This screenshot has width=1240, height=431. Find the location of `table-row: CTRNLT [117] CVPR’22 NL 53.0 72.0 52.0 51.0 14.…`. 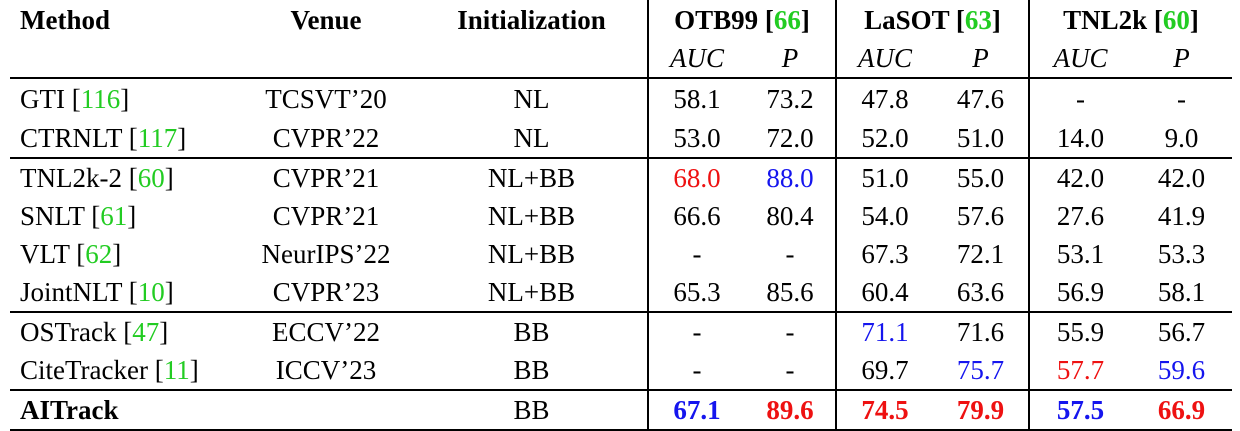

table-row: CTRNLT [117] CVPR’22 NL 53.0 72.0 52.0 51.0 14.… is located at coordinates (621, 138).